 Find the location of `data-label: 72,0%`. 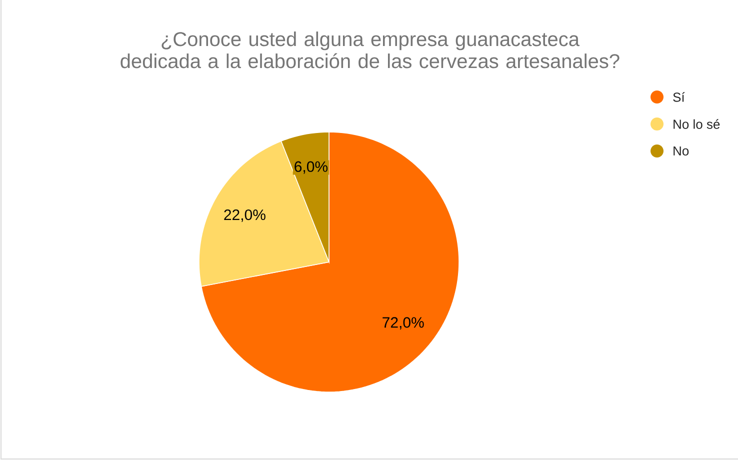

data-label: 72,0% is located at coordinates (403, 323).